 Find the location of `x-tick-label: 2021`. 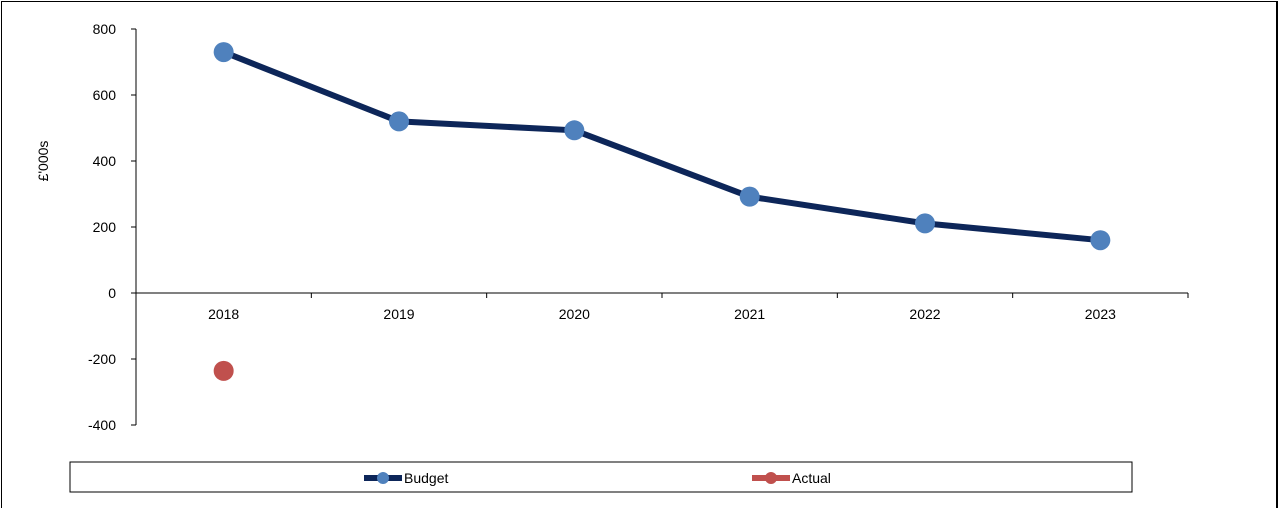

x-tick-label: 2021 is located at coordinates (749, 314).